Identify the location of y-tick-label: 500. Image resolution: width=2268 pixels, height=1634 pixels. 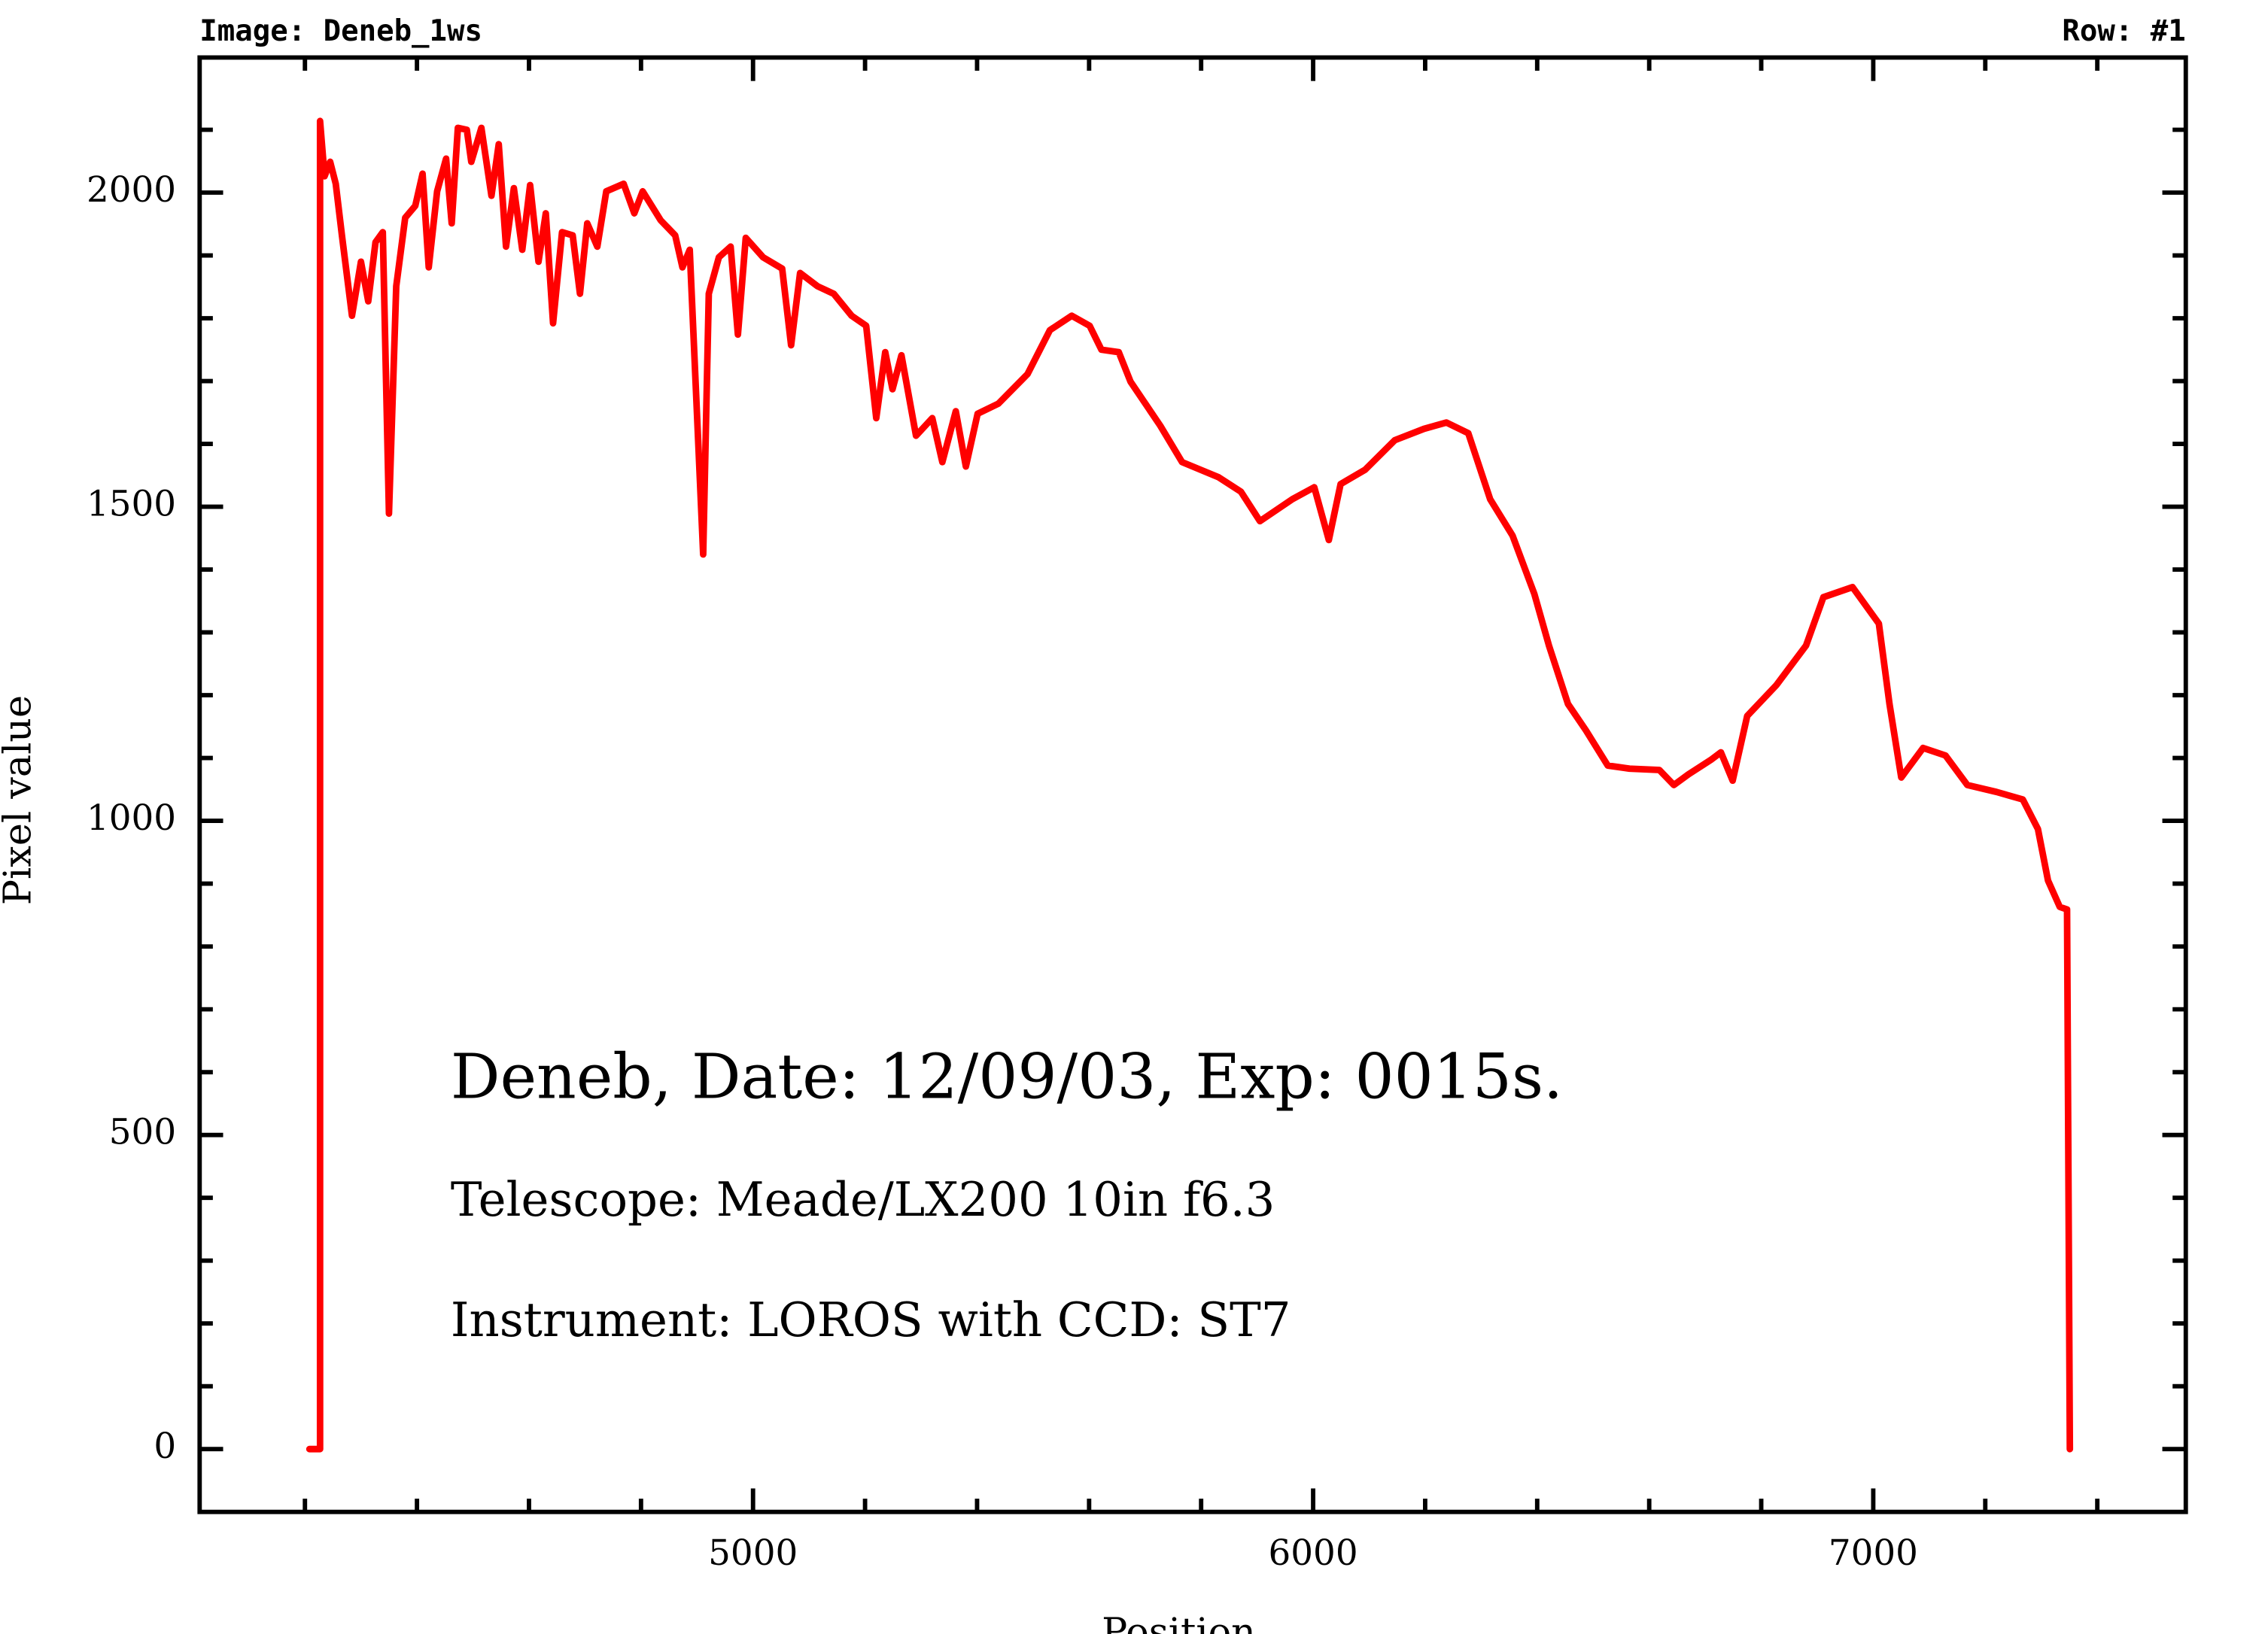
(143, 1133).